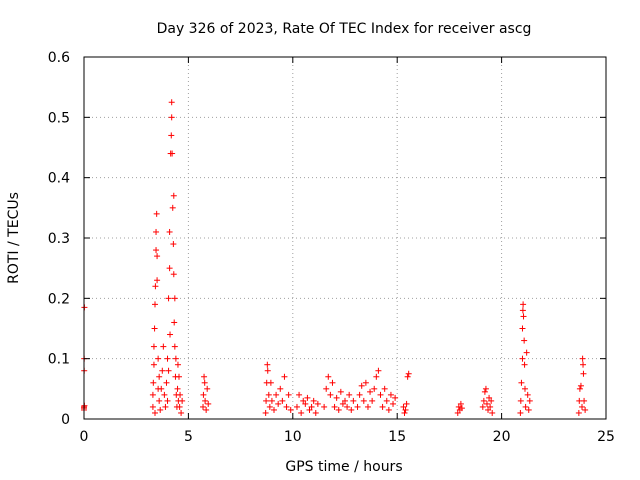 The height and width of the screenshot is (480, 640). I want to click on x-tick-label: 0, so click(84, 437).